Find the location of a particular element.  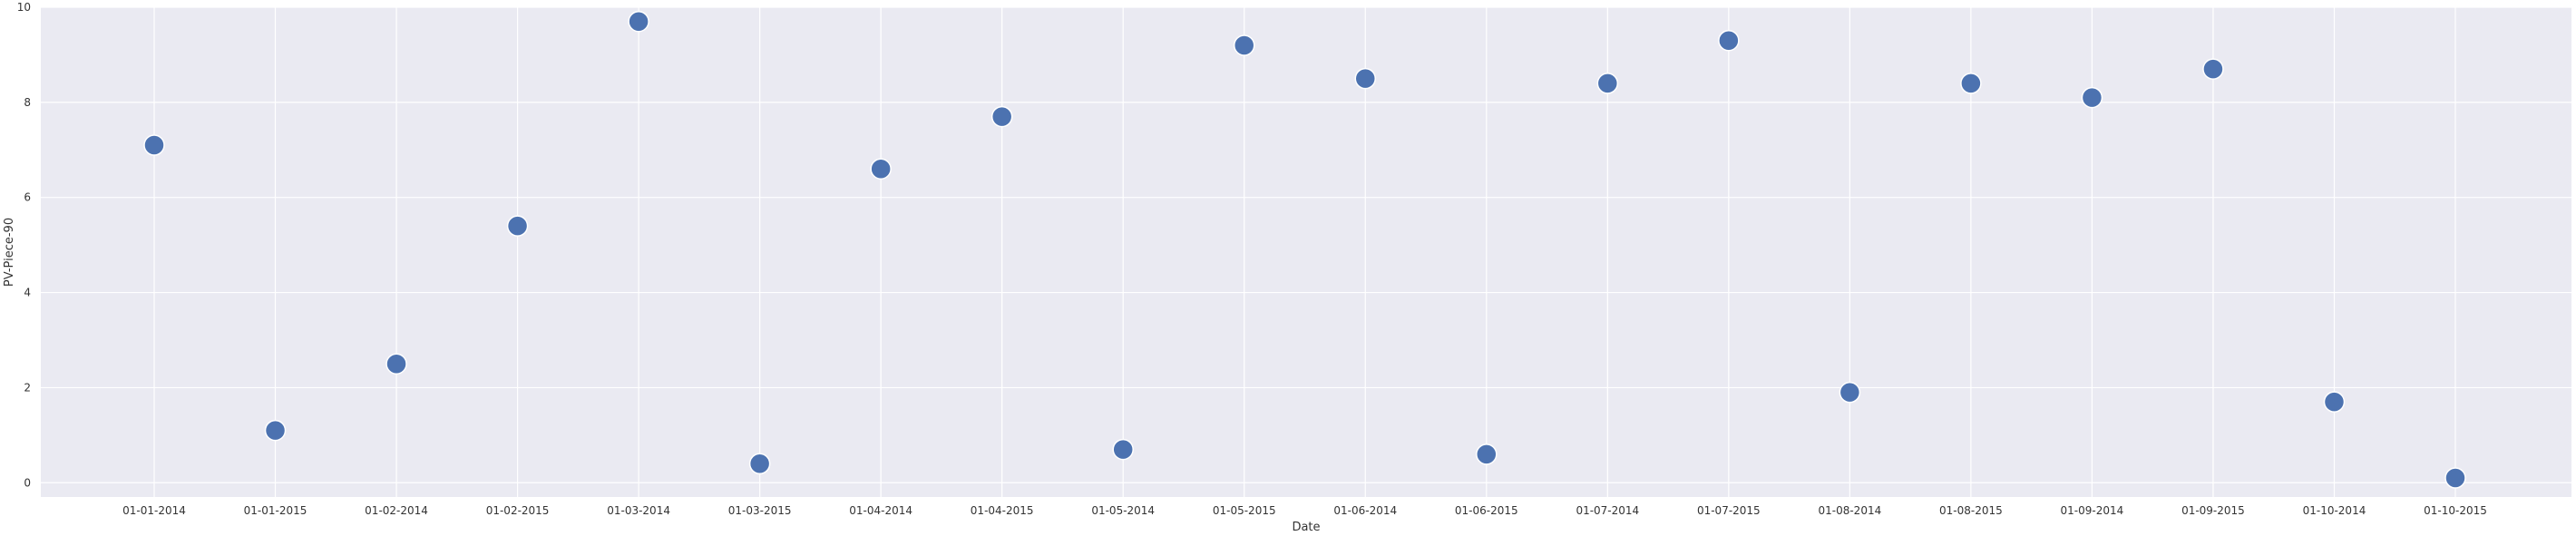

x-tick-label: 01-01-2014 is located at coordinates (154, 511).